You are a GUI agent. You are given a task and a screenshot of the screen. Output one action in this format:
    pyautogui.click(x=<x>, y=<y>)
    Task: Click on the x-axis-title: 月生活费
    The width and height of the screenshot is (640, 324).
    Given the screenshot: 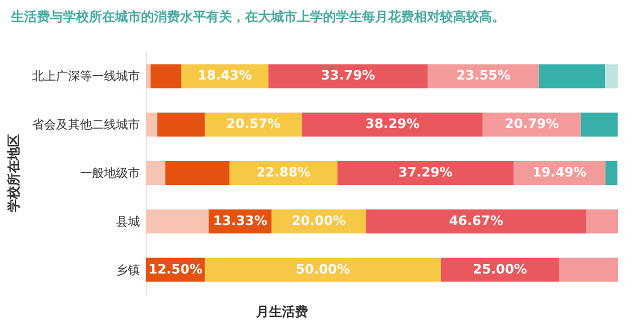 What is the action you would take?
    pyautogui.click(x=281, y=312)
    